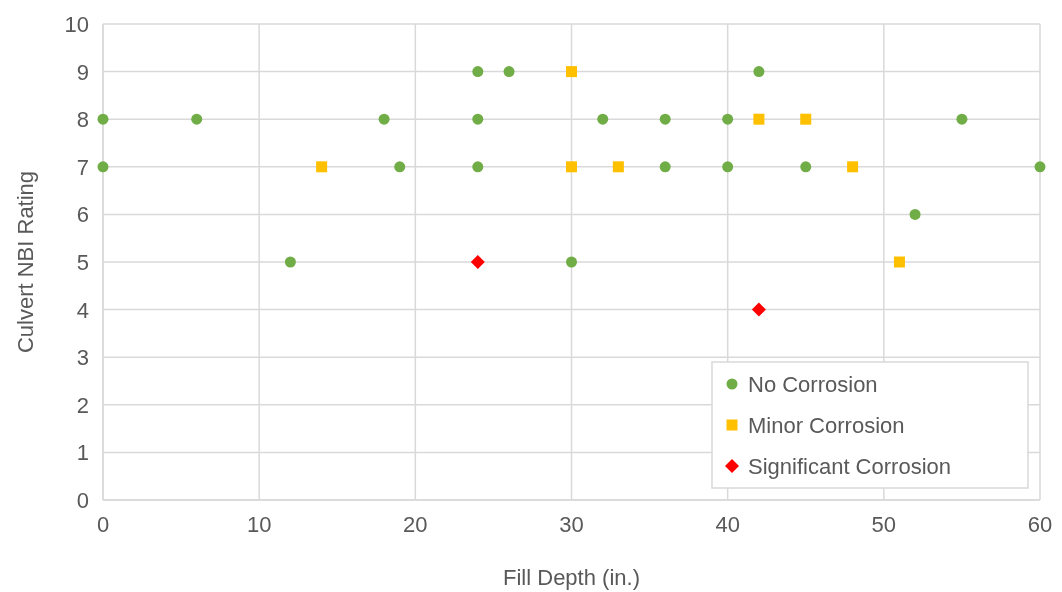 The image size is (1062, 592). What do you see at coordinates (571, 577) in the screenshot?
I see `x-axis-title: Fill Depth (in.)` at bounding box center [571, 577].